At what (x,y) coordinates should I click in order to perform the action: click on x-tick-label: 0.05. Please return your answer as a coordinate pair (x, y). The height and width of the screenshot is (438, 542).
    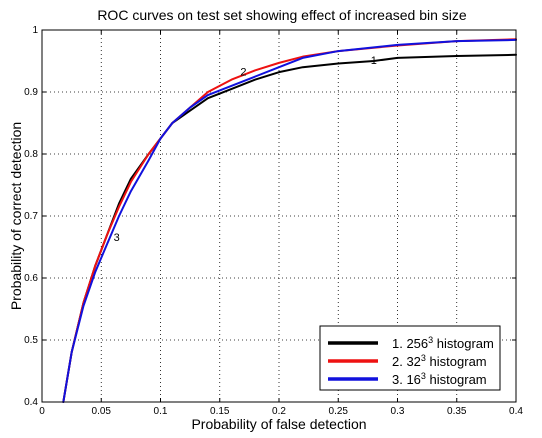
    Looking at the image, I should click on (102, 411).